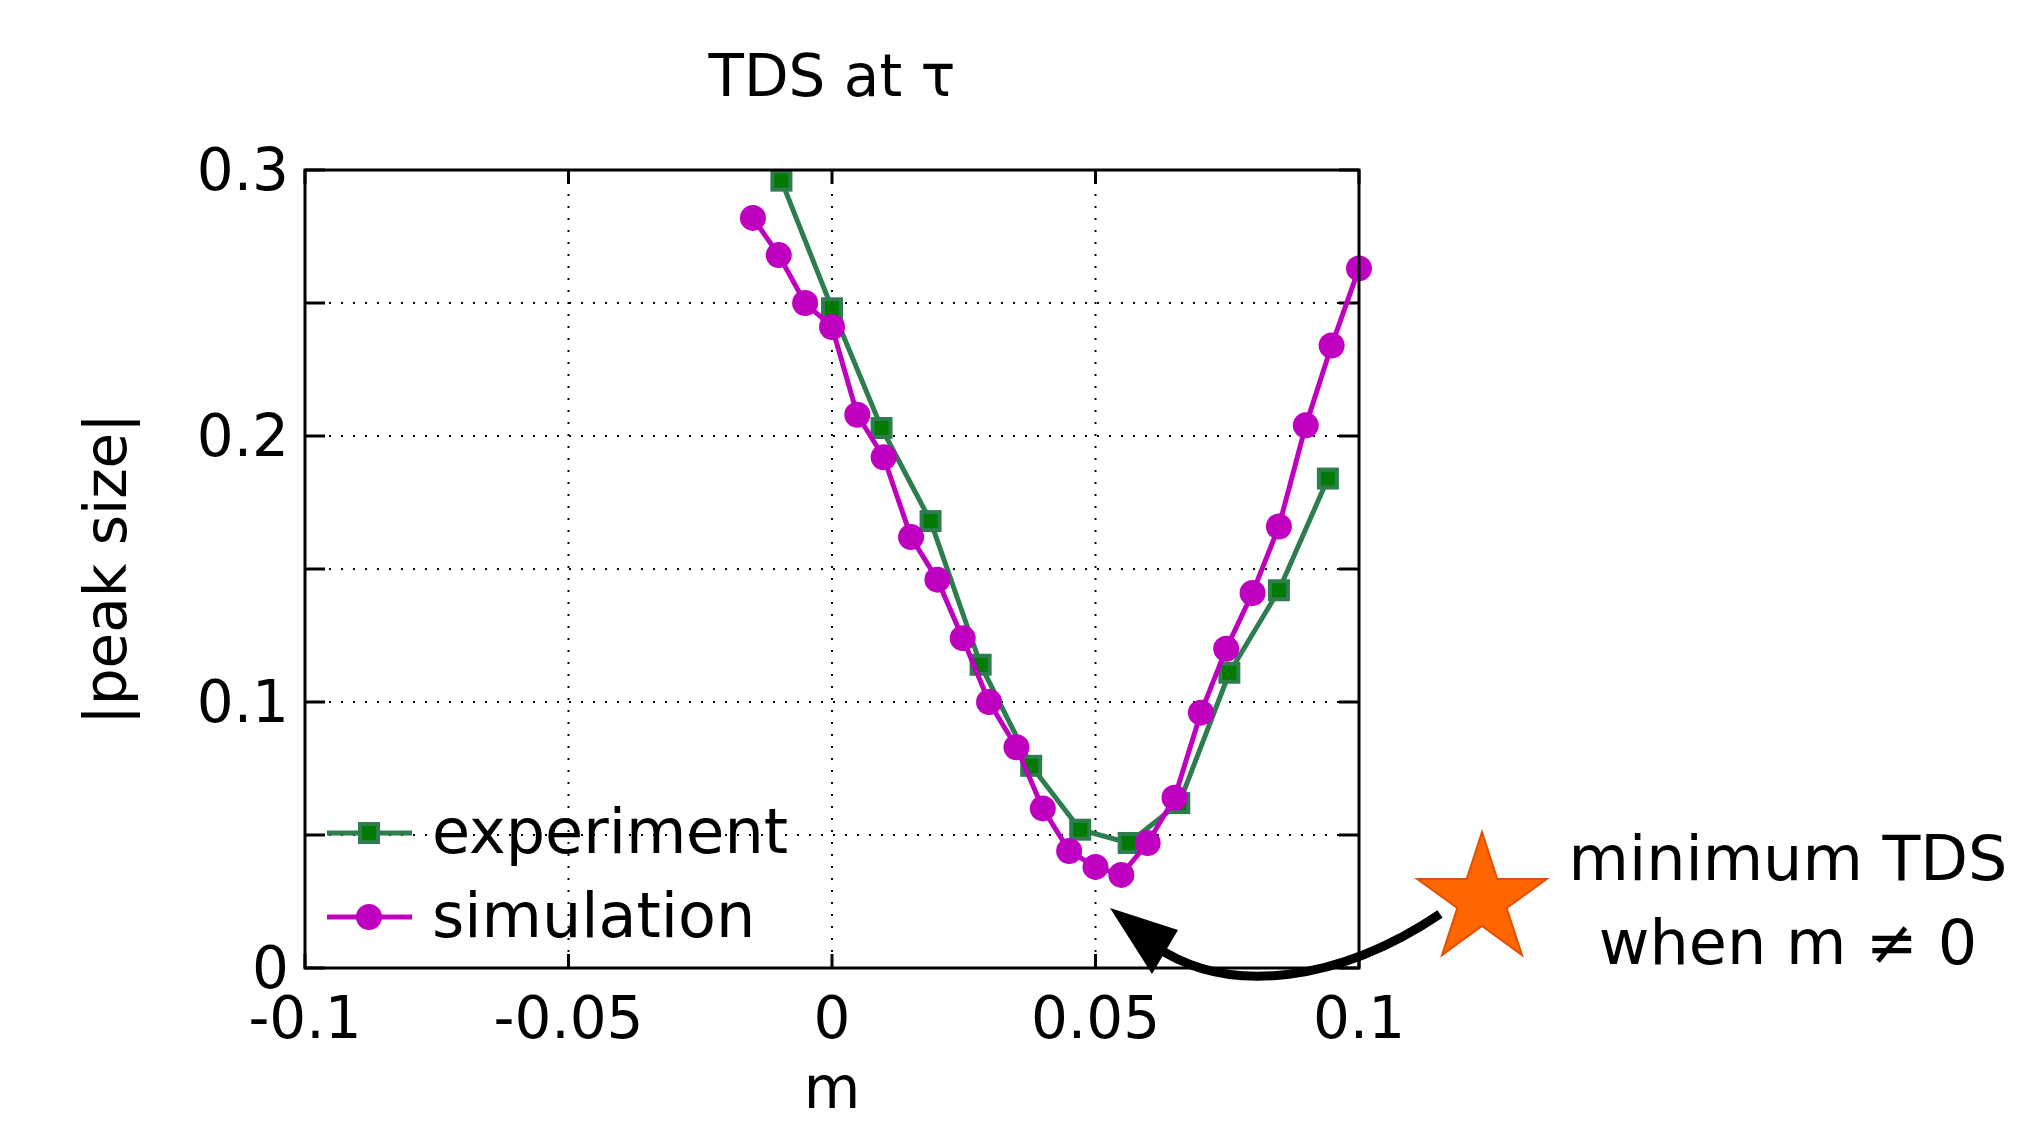  I want to click on chart-title: TDS at τ, so click(831, 76).